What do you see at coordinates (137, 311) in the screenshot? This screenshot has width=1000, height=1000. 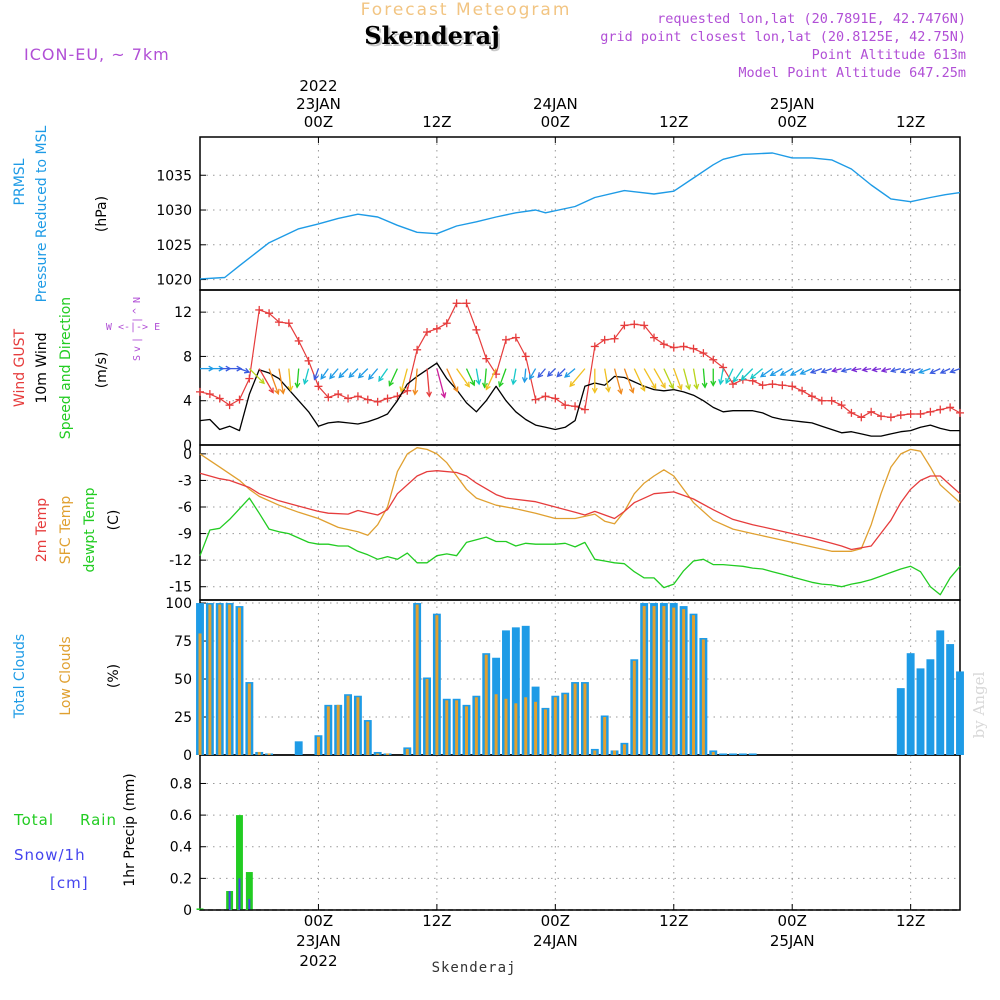 I see `compass-up-arrow: ^` at bounding box center [137, 311].